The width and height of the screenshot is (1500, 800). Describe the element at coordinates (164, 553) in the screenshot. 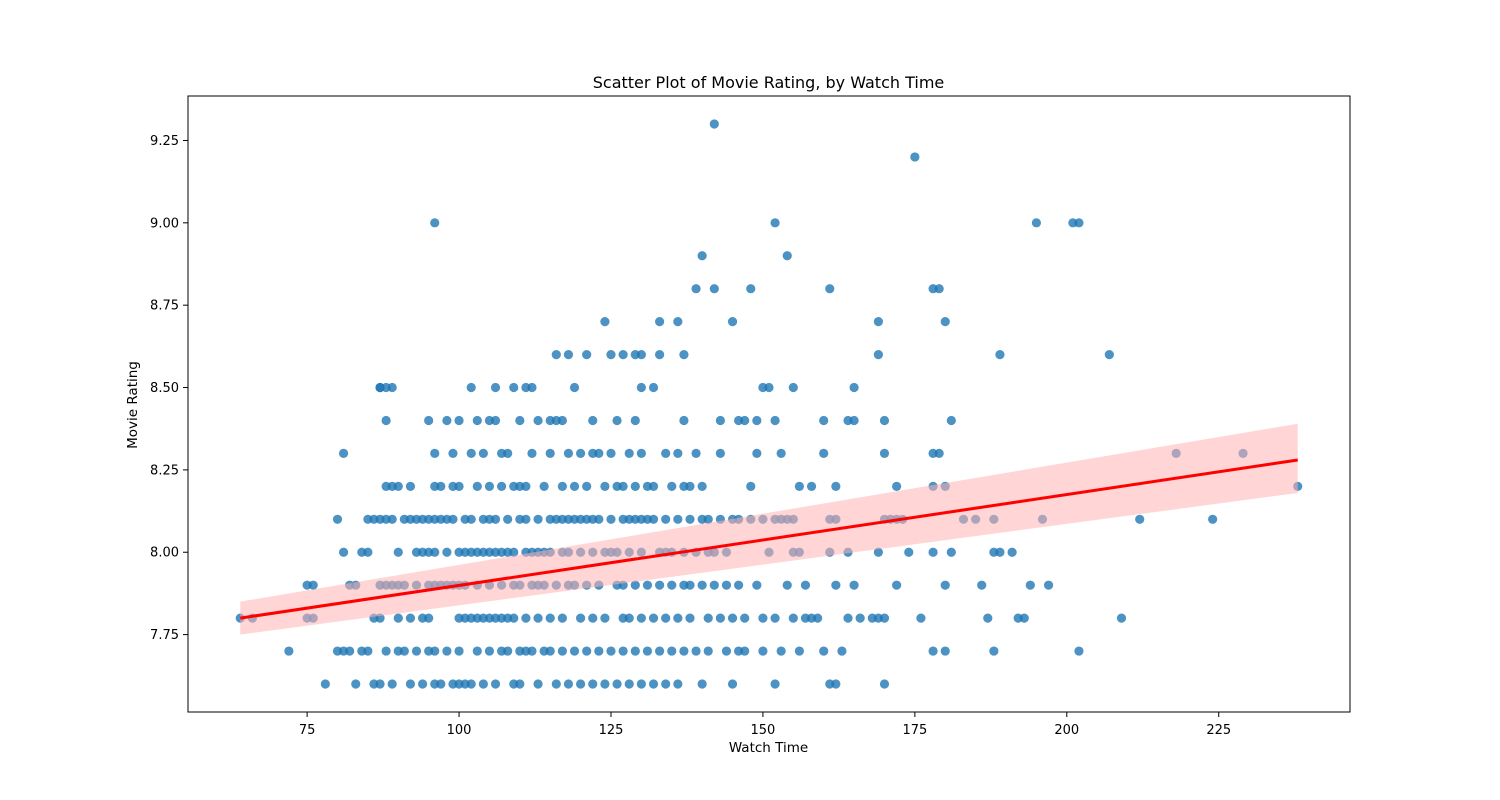

I see `y-tick-label: 8.00` at that location.